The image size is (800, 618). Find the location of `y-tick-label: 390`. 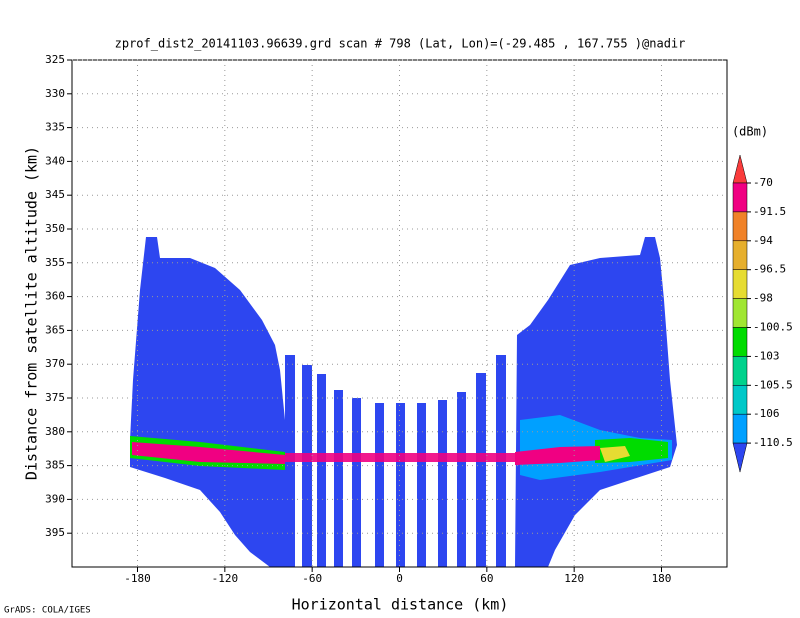

y-tick-label: 390 is located at coordinates (55, 498).